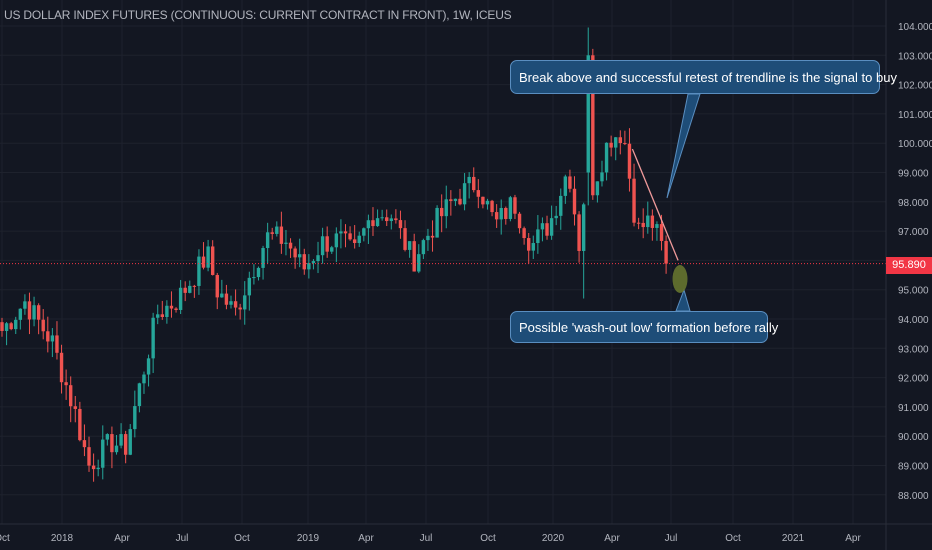  Describe the element at coordinates (913, 408) in the screenshot. I see `y-tick-label: 91.000` at that location.